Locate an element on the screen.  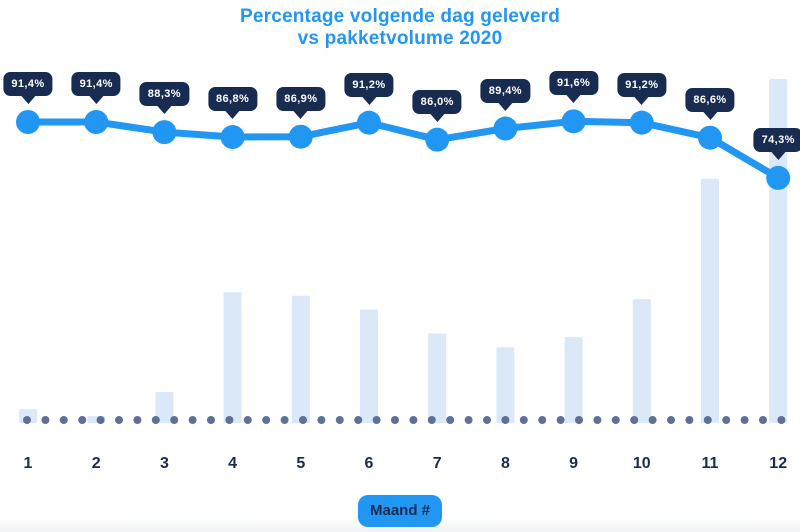
x-tick-label: 10 is located at coordinates (641, 463).